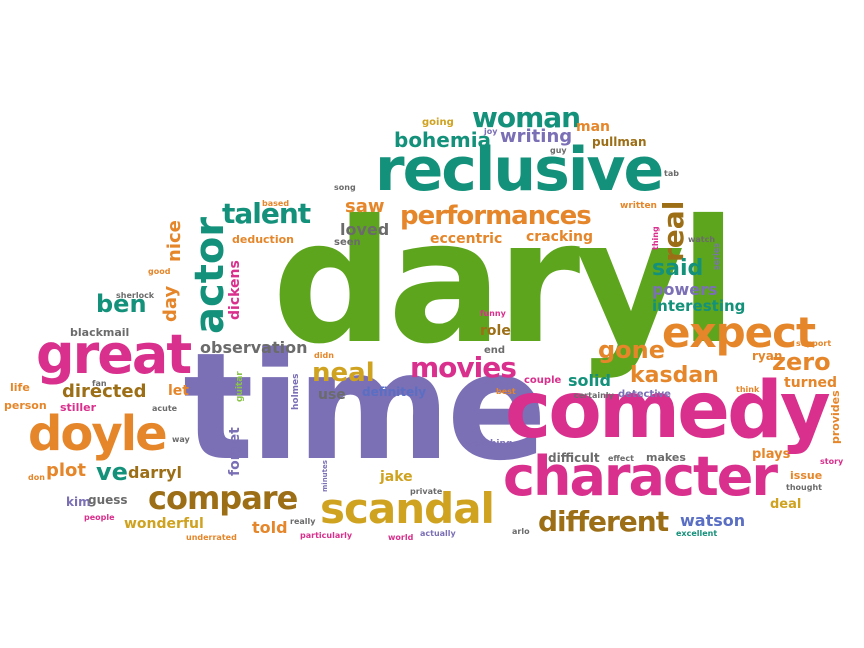 The height and width of the screenshot is (648, 864). Describe the element at coordinates (296, 391) in the screenshot. I see `word-holmes: holmes` at that location.